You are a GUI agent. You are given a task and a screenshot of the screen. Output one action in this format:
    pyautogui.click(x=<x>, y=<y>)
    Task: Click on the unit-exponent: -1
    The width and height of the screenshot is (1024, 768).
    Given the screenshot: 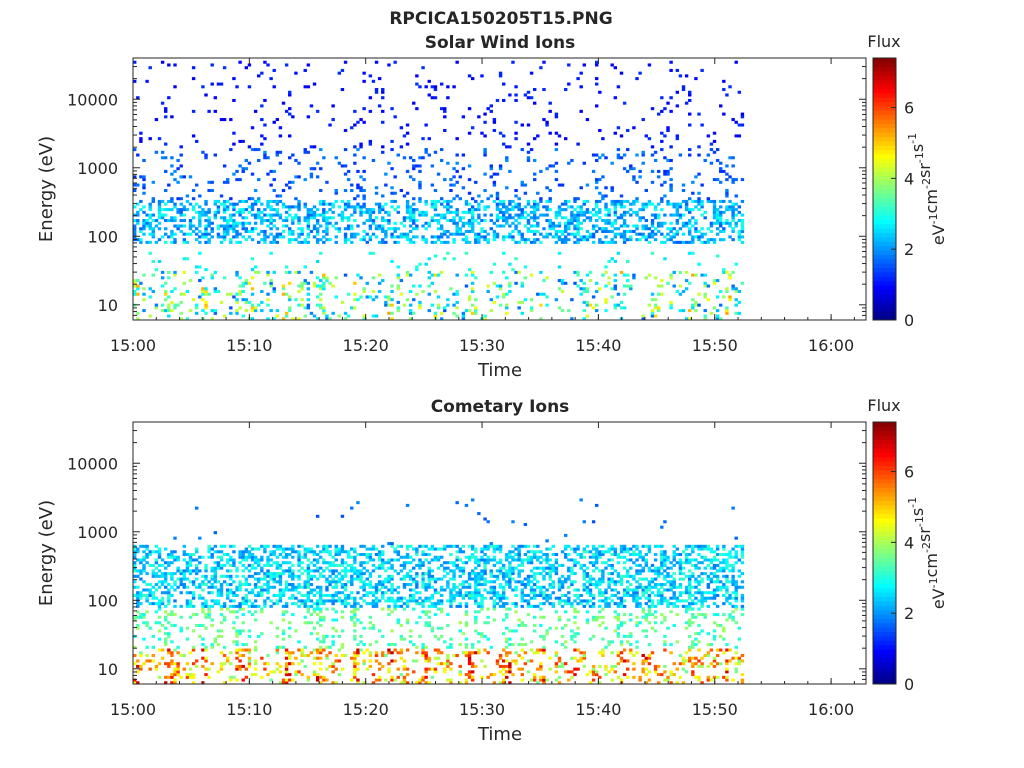 What is the action you would take?
    pyautogui.click(x=919, y=157)
    